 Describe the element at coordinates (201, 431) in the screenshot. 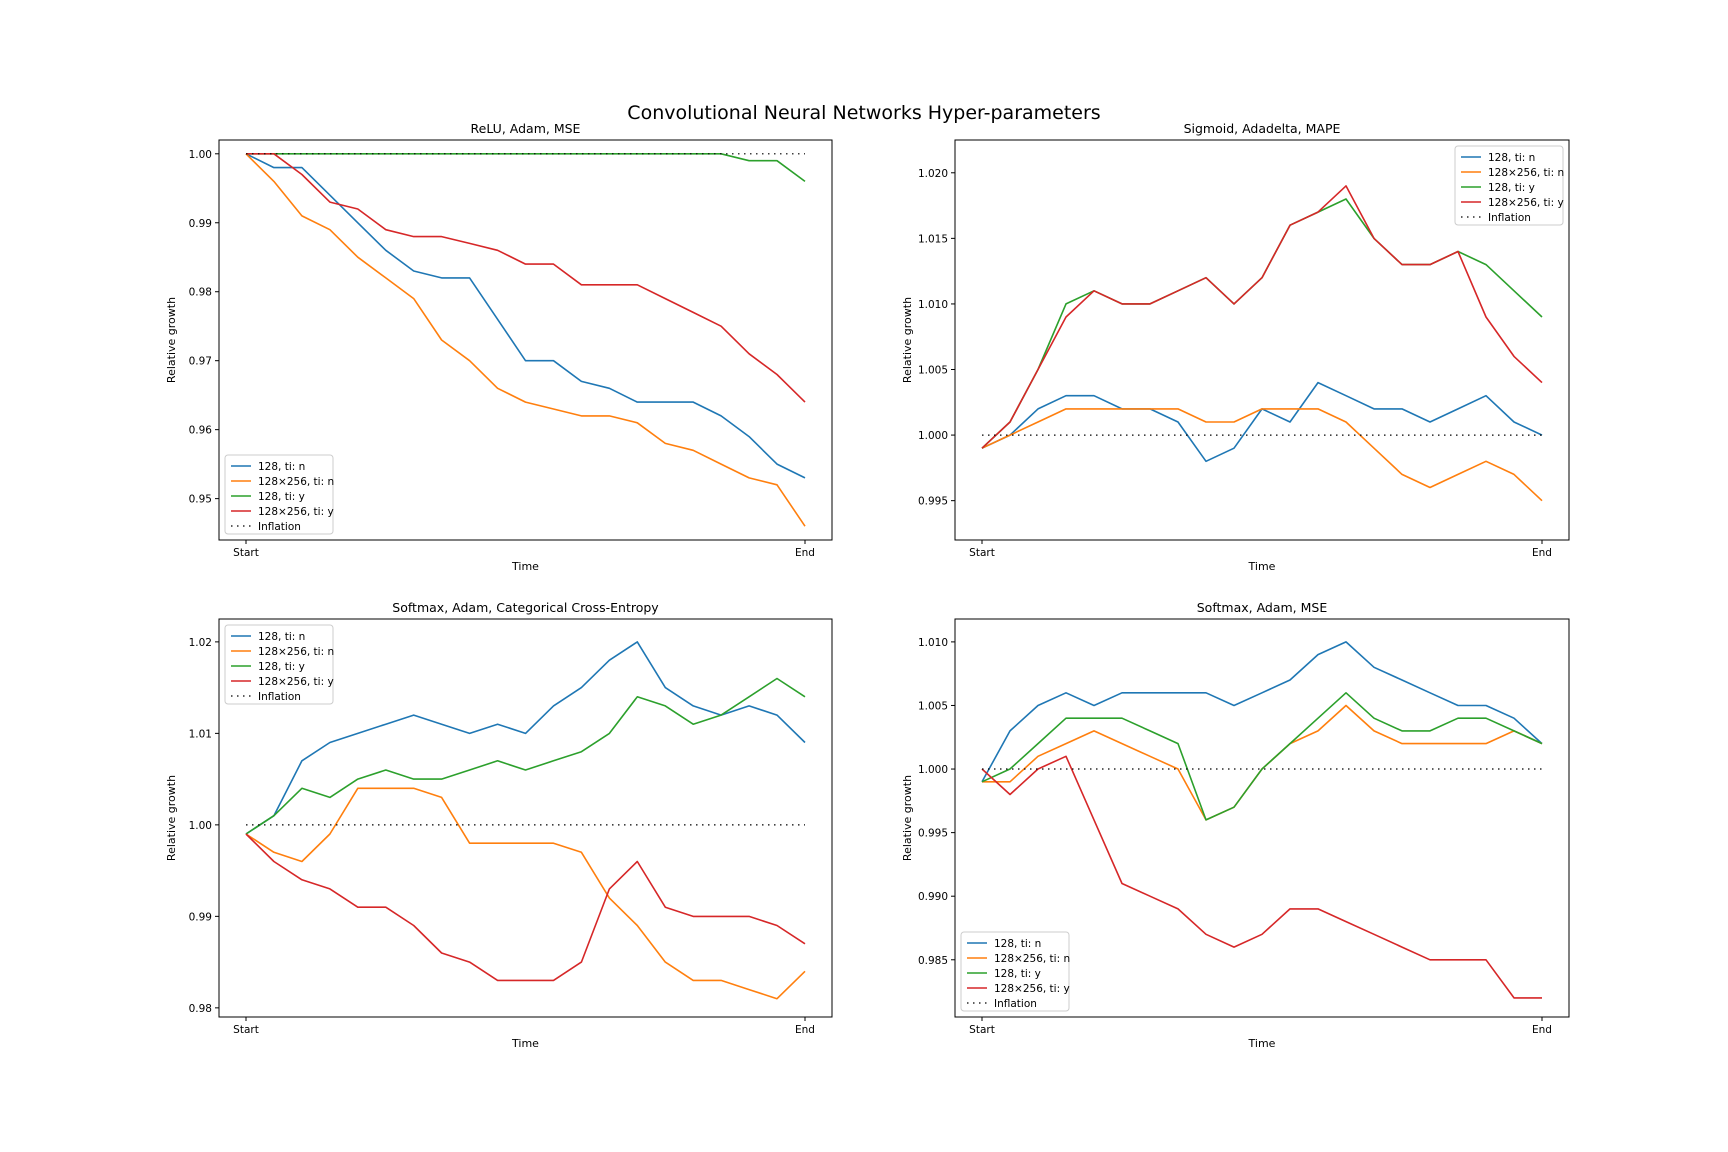

I see `y-tick-label: 0.96` at that location.